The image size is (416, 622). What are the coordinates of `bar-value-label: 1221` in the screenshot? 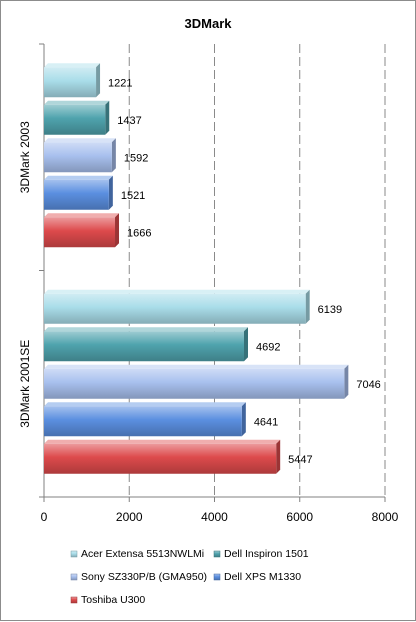 It's located at (120, 83).